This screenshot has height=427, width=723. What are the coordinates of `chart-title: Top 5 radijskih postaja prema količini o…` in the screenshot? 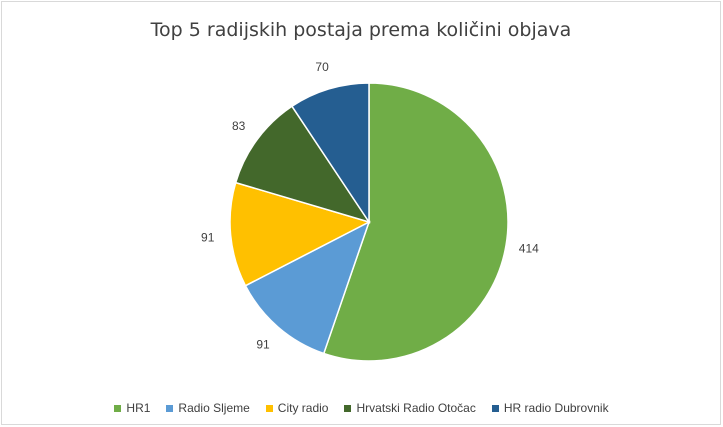 It's located at (361, 30).